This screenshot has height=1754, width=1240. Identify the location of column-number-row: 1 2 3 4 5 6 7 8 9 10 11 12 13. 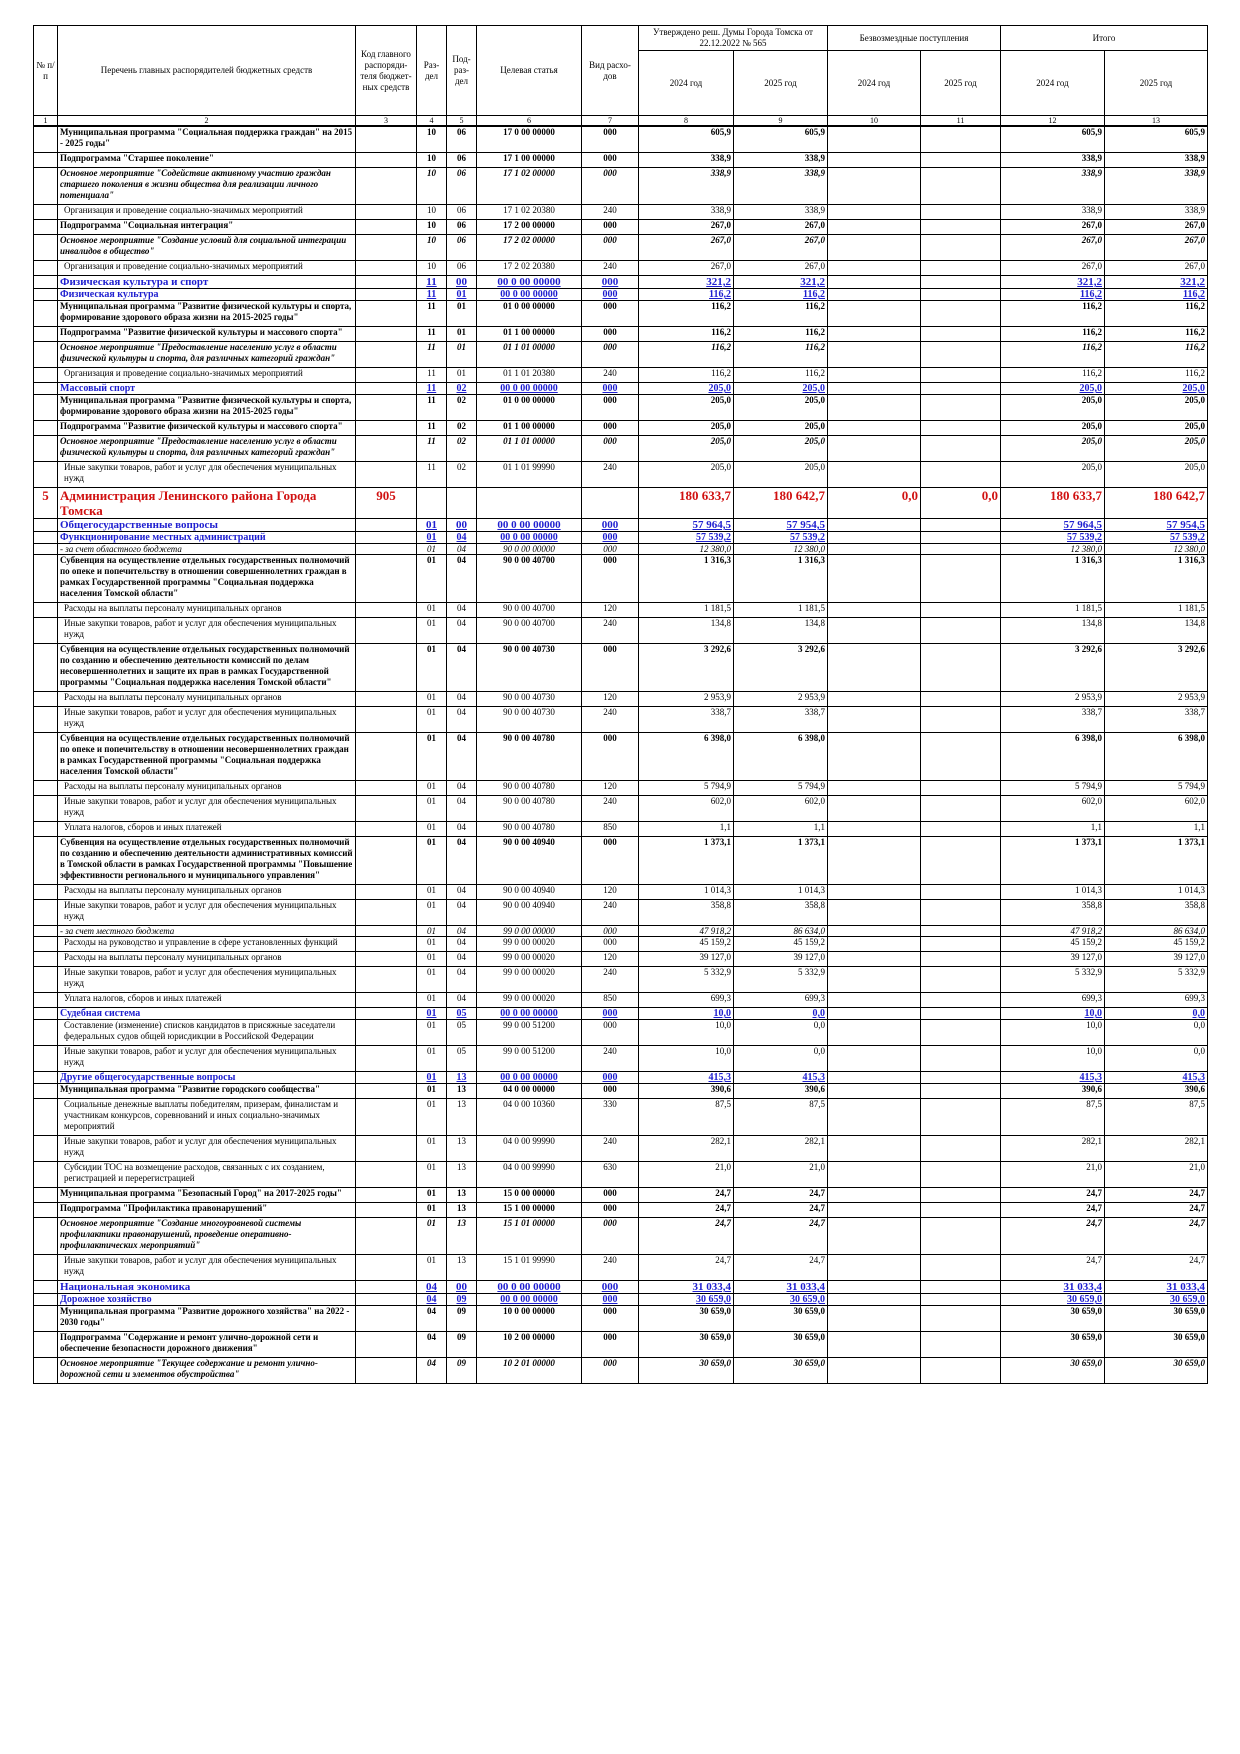
(620, 121).